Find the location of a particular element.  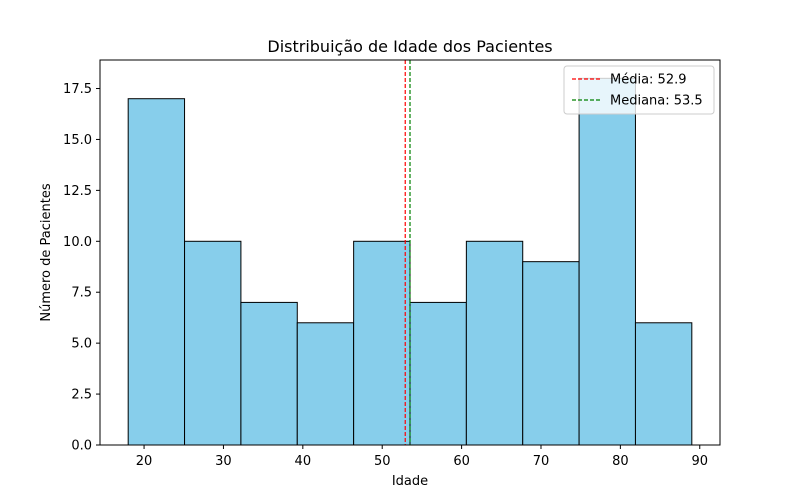

y-tick-label: 10.0 is located at coordinates (77, 242).